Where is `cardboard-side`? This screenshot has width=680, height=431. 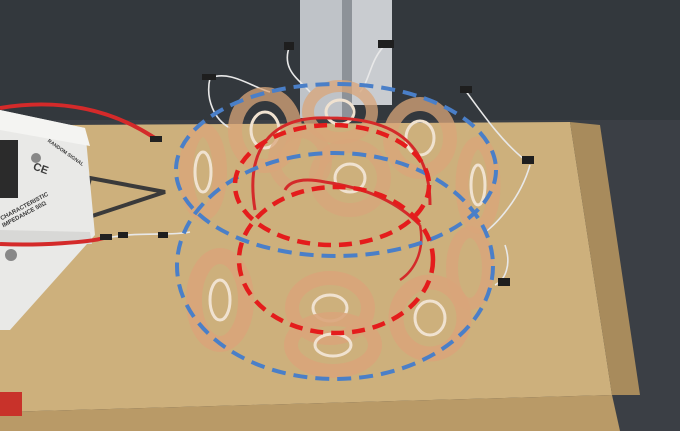
cardboard-side is located at coordinates (605, 258).